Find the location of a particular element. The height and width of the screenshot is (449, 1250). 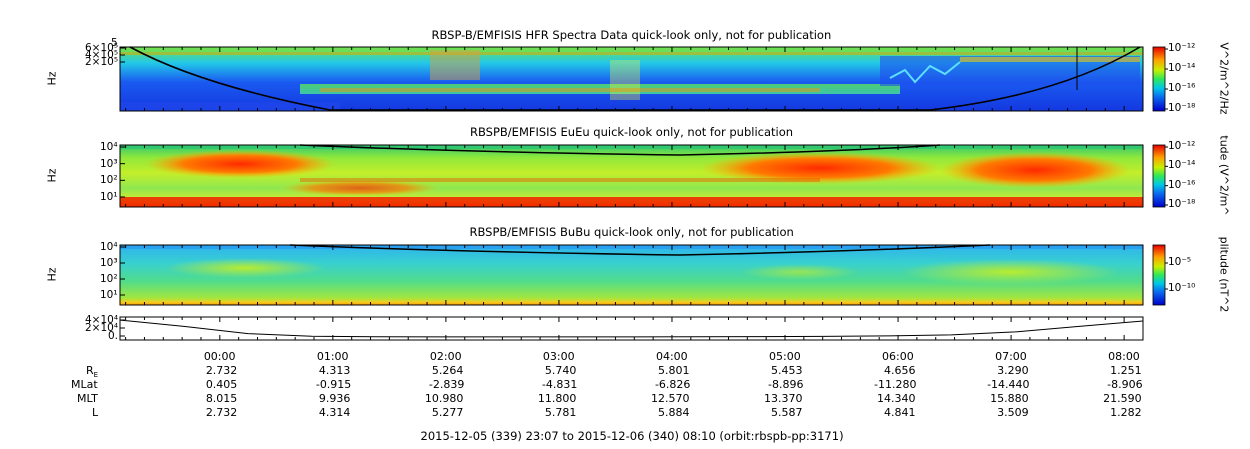

ephemeris-row-subscript: E is located at coordinates (96, 375).